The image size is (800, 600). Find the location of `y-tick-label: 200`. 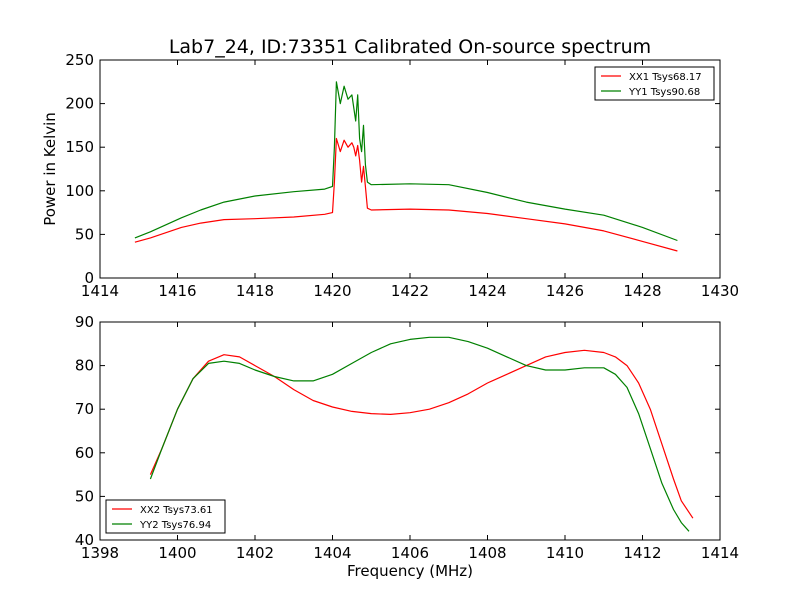

y-tick-label: 200 is located at coordinates (79, 104).